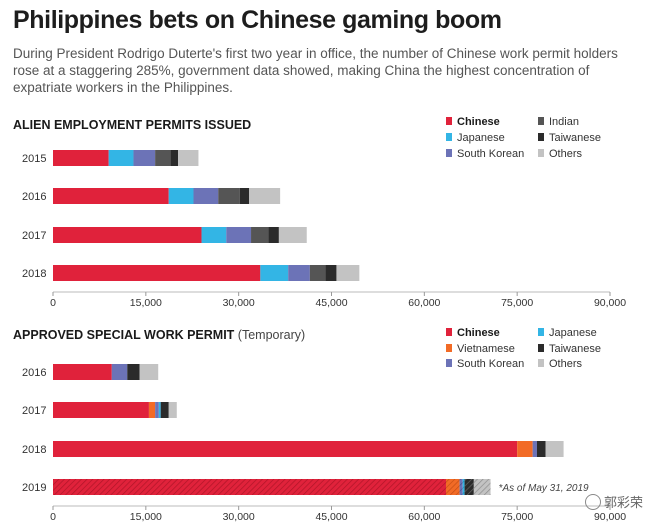 The image size is (655, 531). Describe the element at coordinates (623, 503) in the screenshot. I see `watermark-text: 郭彩荣` at that location.